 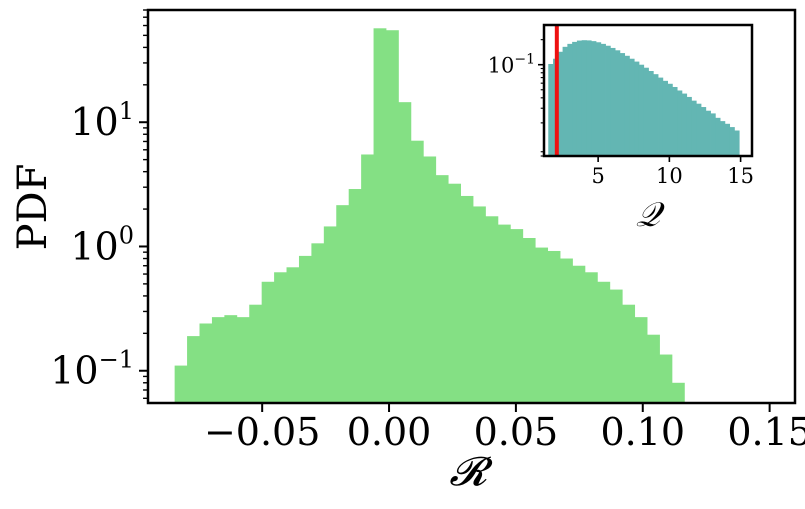 I want to click on inset-x-tick-label: 15, so click(x=740, y=176).